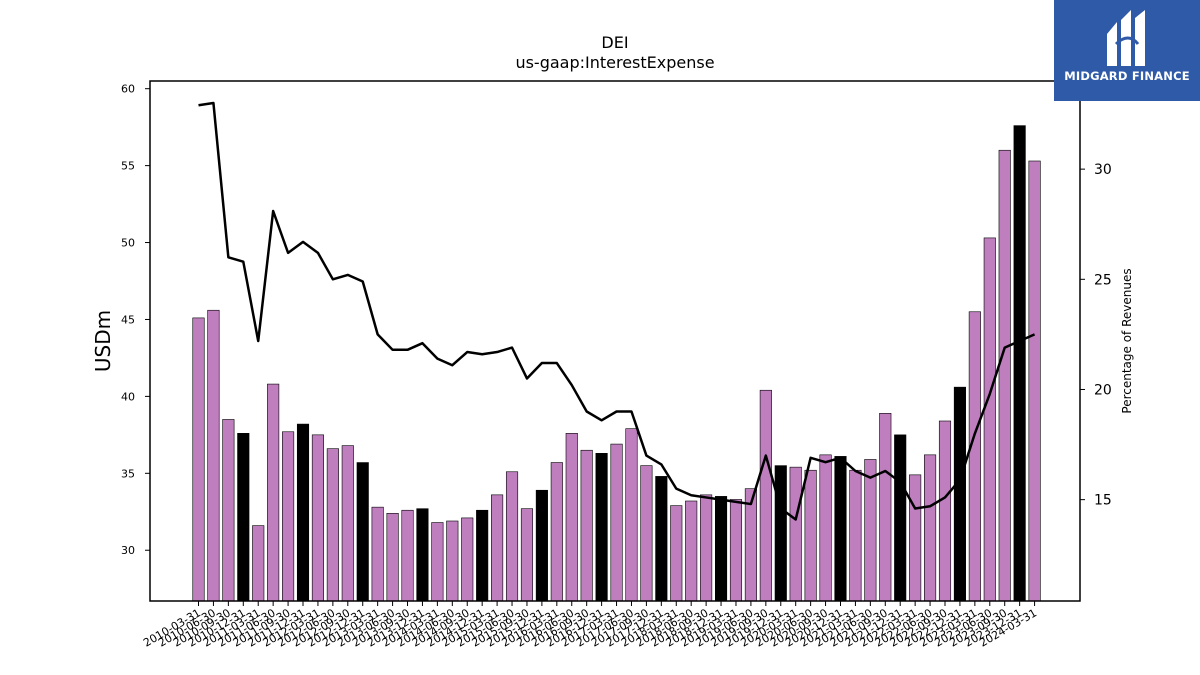 The height and width of the screenshot is (675, 1200). I want to click on y-axis-left: 30 35 40 45 50 55 60, so click(135, 320).